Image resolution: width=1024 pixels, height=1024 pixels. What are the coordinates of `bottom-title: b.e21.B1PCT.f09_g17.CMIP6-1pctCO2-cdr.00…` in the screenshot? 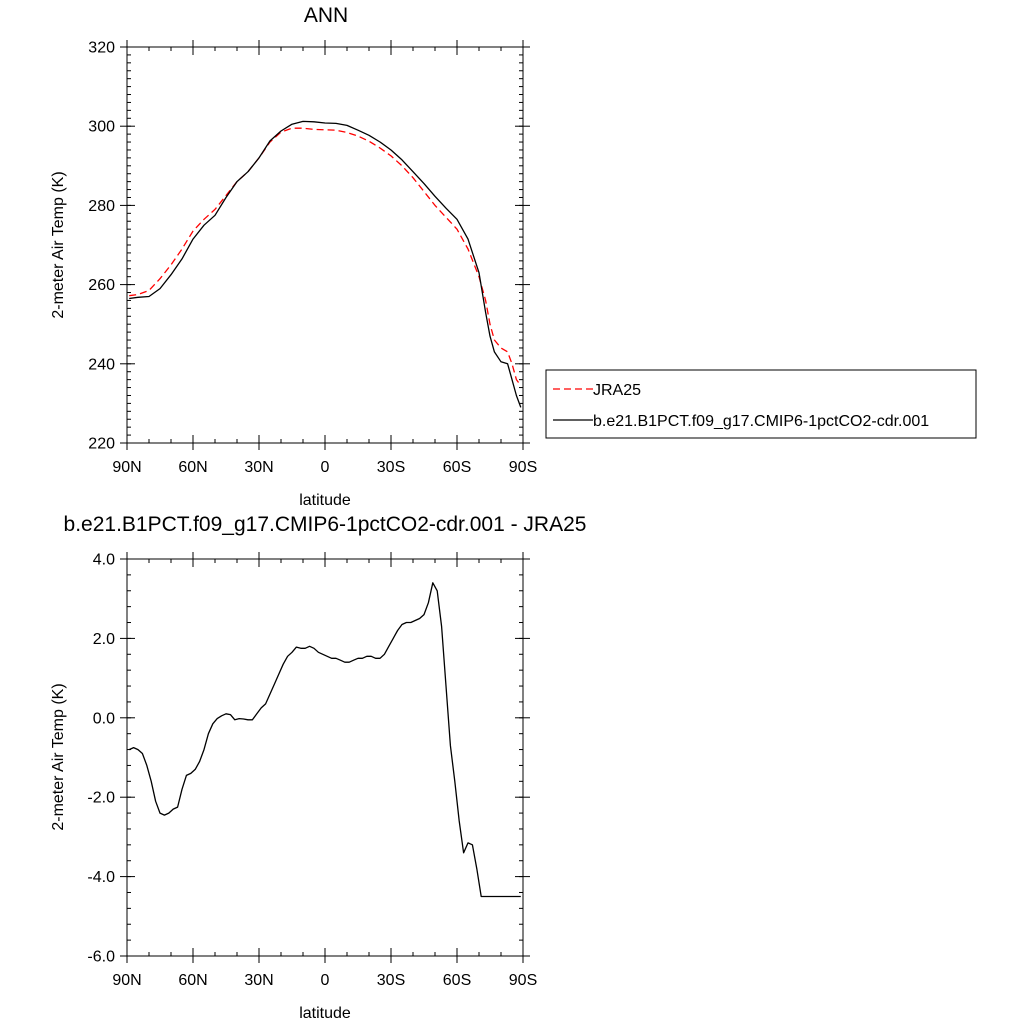 It's located at (325, 524).